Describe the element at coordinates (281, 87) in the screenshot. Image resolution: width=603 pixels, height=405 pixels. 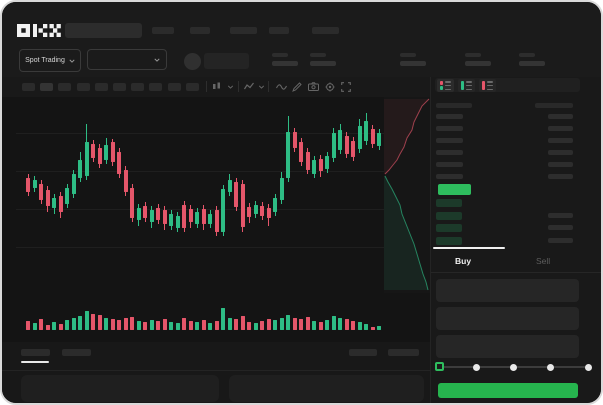
I see `line-style-icon` at that location.